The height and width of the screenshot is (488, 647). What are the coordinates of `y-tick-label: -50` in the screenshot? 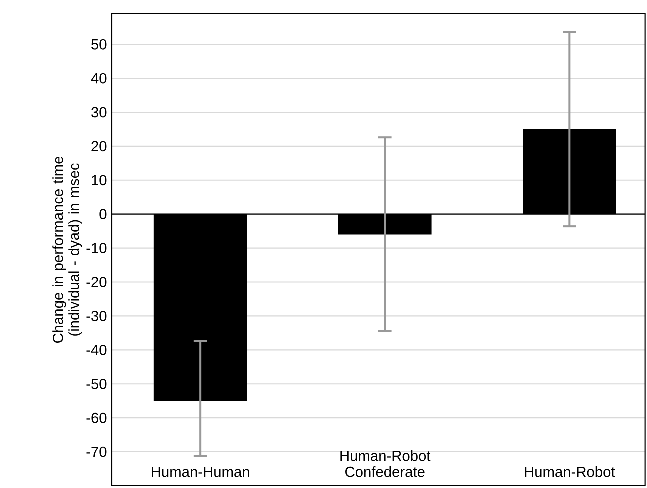 It's located at (96, 384).